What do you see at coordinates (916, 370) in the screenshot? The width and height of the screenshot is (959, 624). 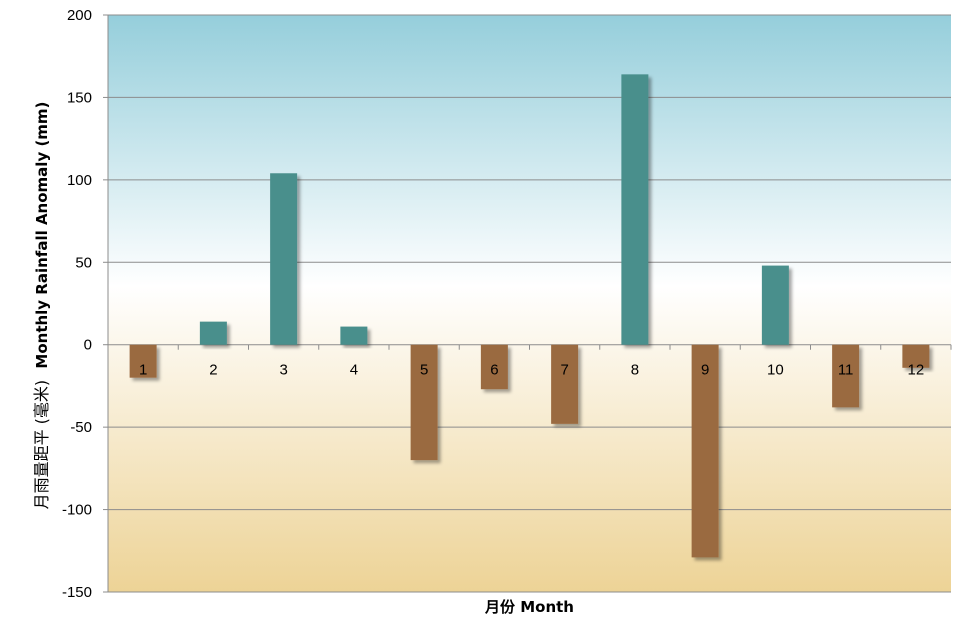 I see `x-tick-label: 12` at bounding box center [916, 370].